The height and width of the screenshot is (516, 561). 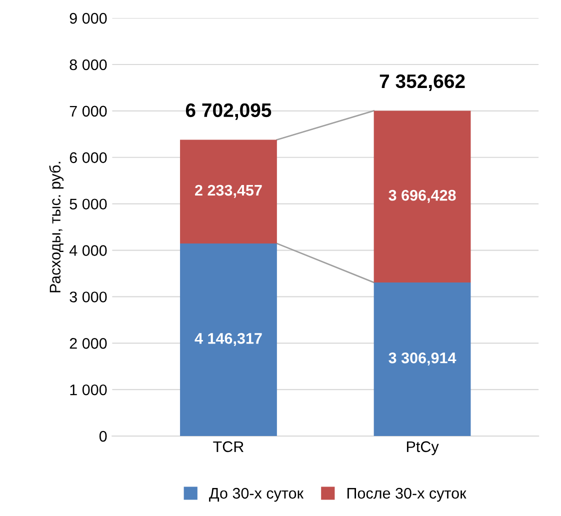 I want to click on x-tick-label: PtCy, so click(x=422, y=448).